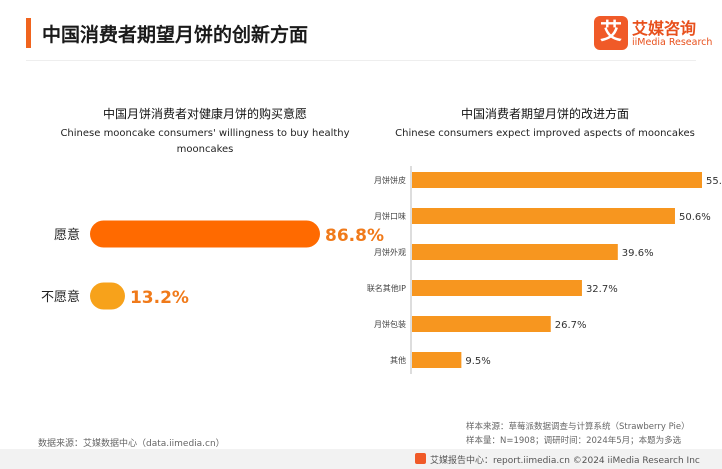  What do you see at coordinates (390, 216) in the screenshot?
I see `right-category-label: 月饼口味` at bounding box center [390, 216].